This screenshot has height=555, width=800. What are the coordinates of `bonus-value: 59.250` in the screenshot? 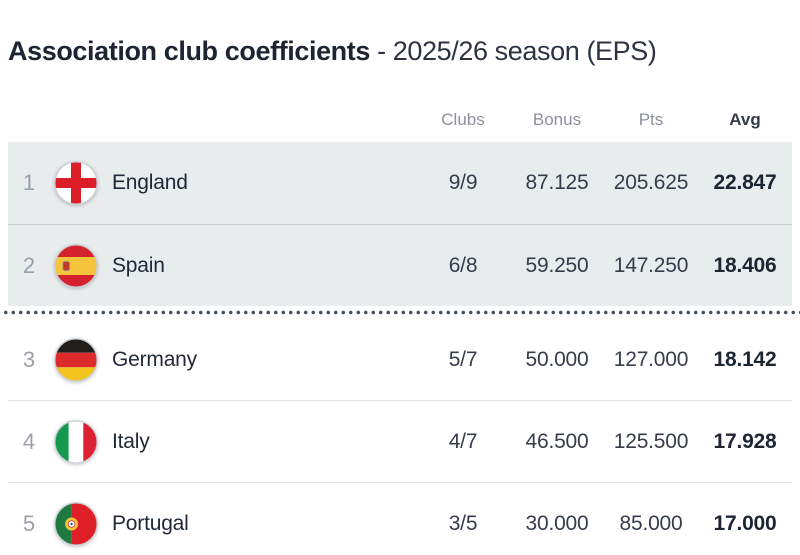 It's located at (557, 265).